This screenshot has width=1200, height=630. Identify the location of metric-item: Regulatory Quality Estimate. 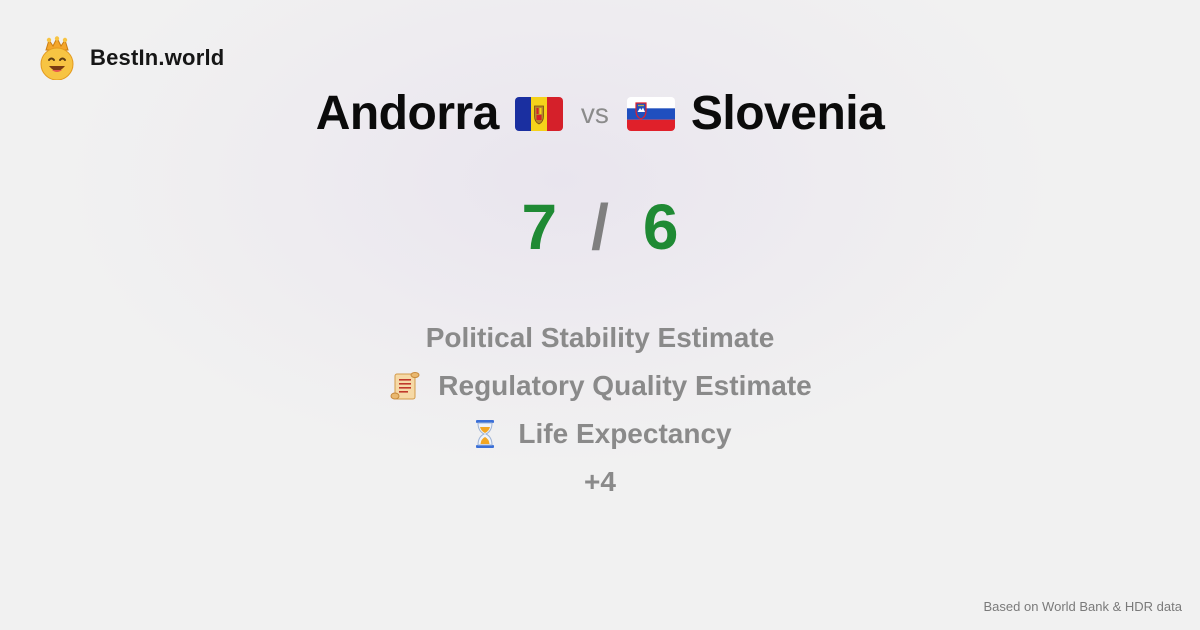
(600, 386).